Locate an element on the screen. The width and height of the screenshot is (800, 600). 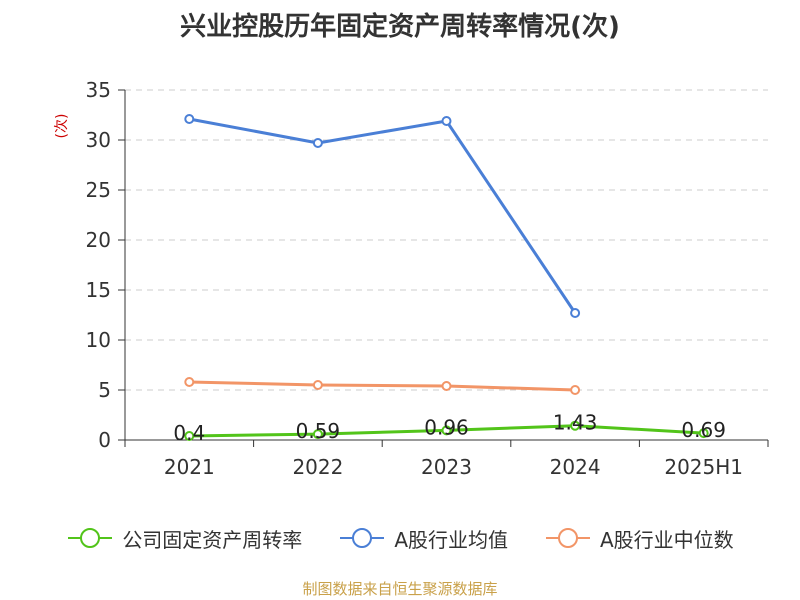
y-tick-label: 0 is located at coordinates (104, 440).